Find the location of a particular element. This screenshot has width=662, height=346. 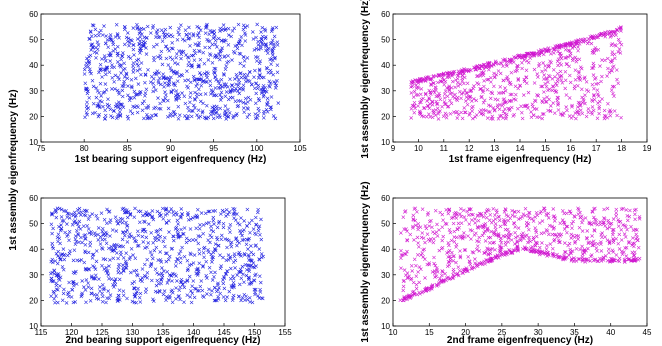

y-tick-label: 50 is located at coordinates (385, 40).